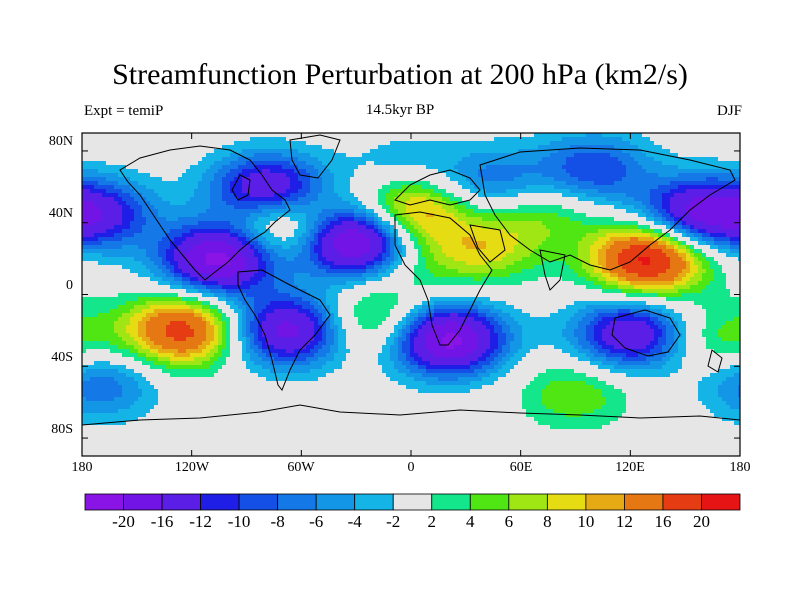  Describe the element at coordinates (411, 415) in the screenshot. I see `coastline-antarctica` at that location.